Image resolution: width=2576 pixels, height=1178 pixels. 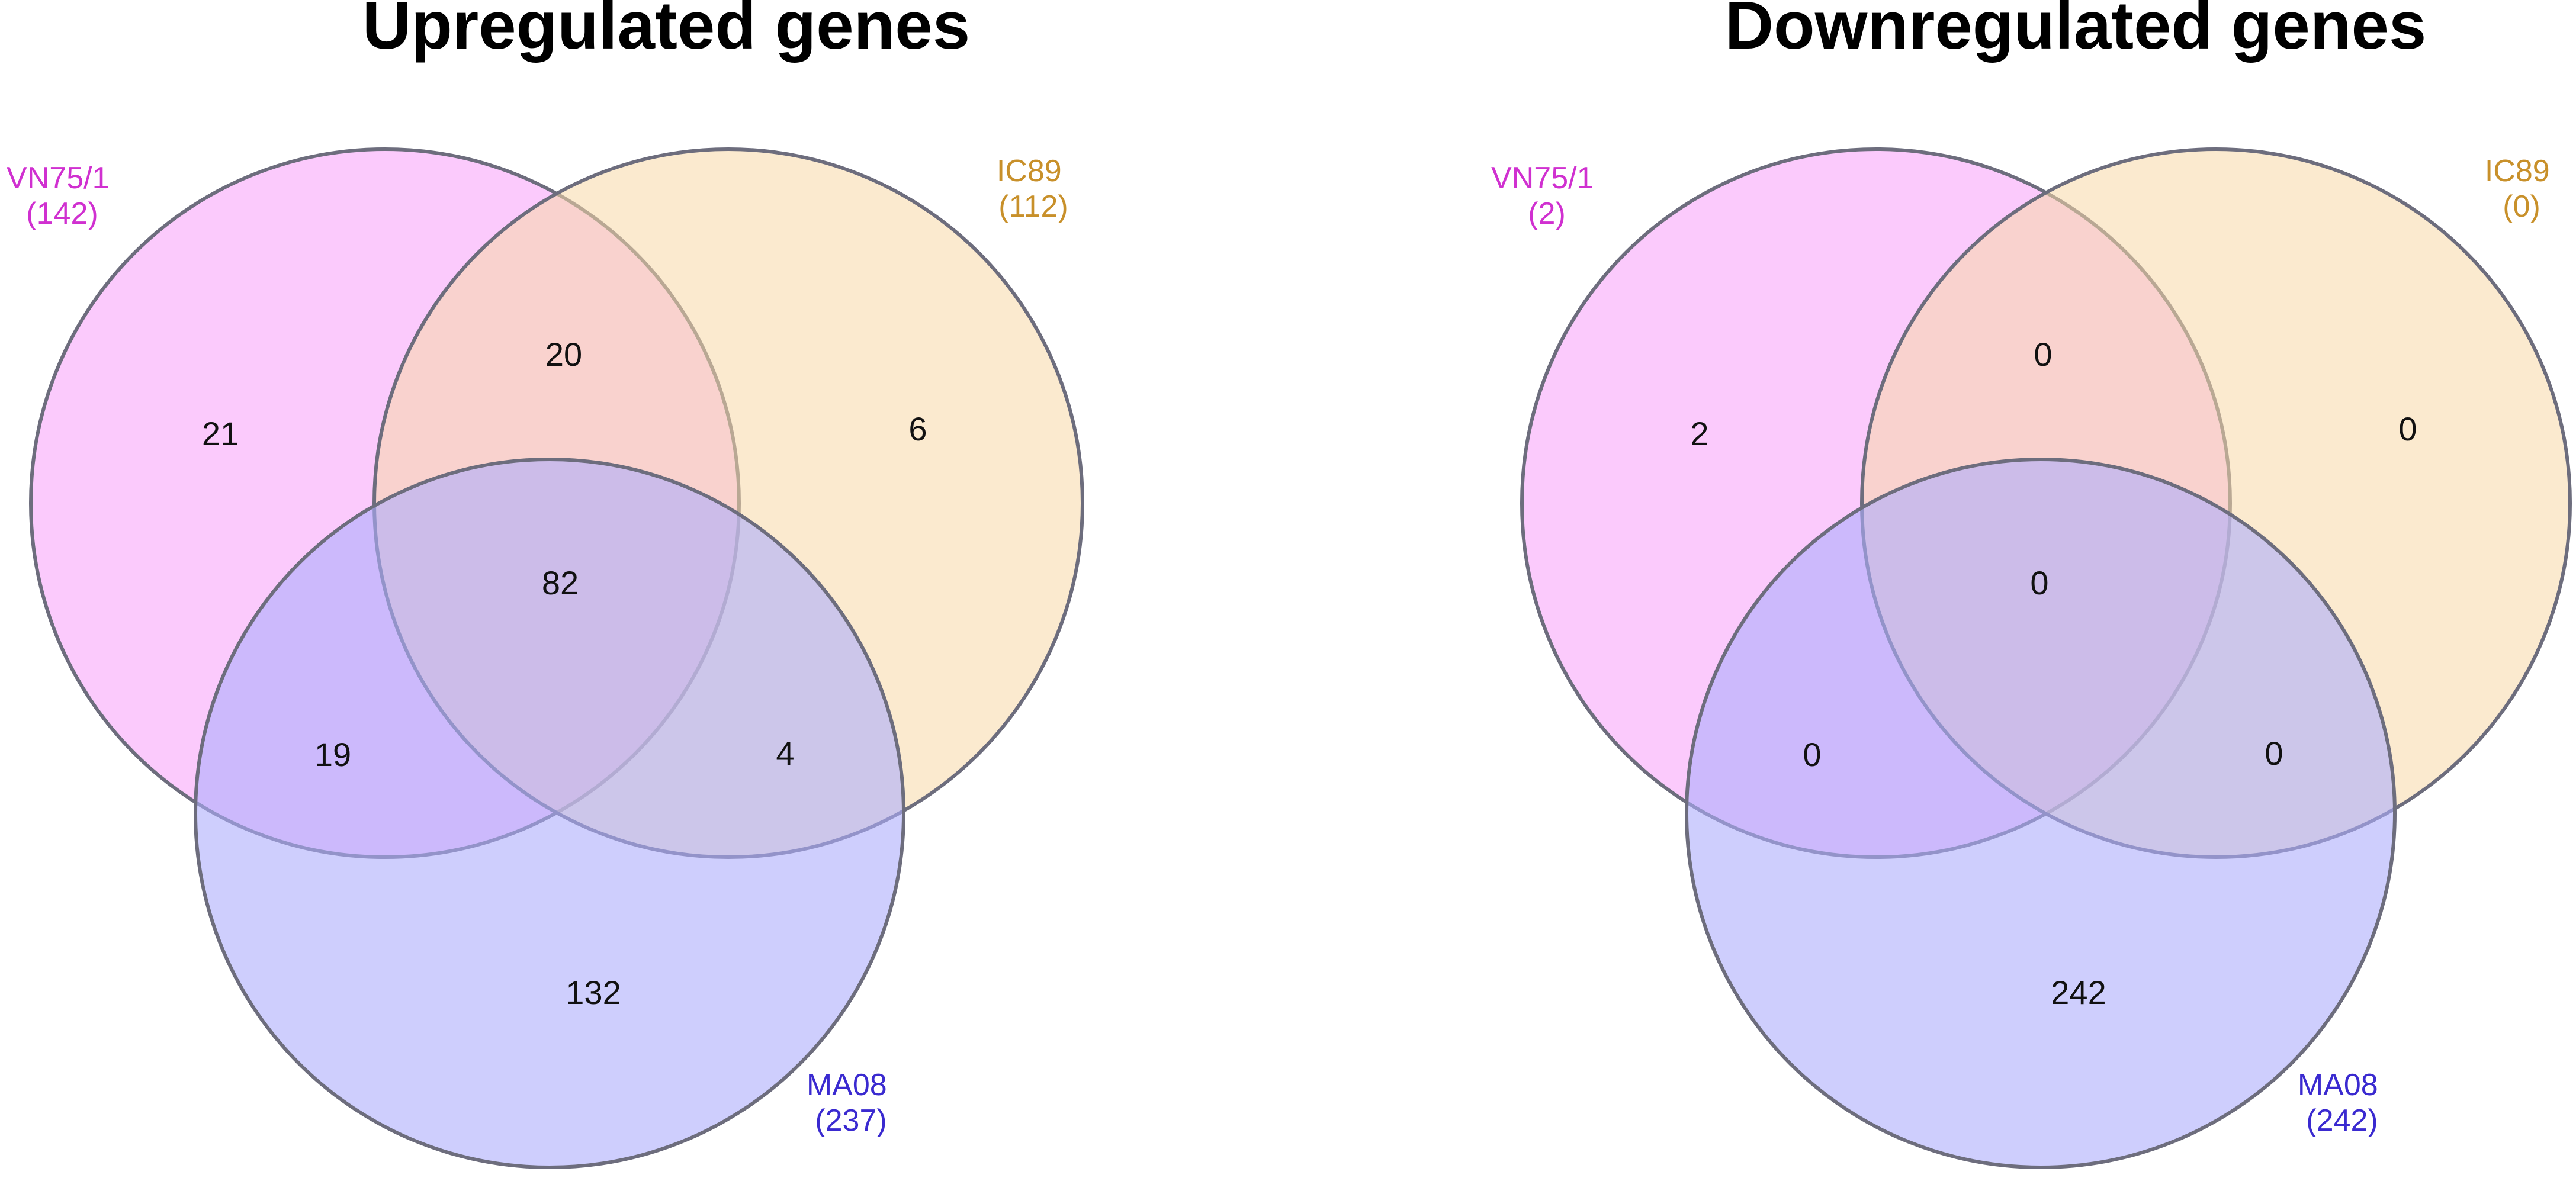 What do you see at coordinates (1699, 433) in the screenshot?
I see `region-count-vn75-only: 2` at bounding box center [1699, 433].